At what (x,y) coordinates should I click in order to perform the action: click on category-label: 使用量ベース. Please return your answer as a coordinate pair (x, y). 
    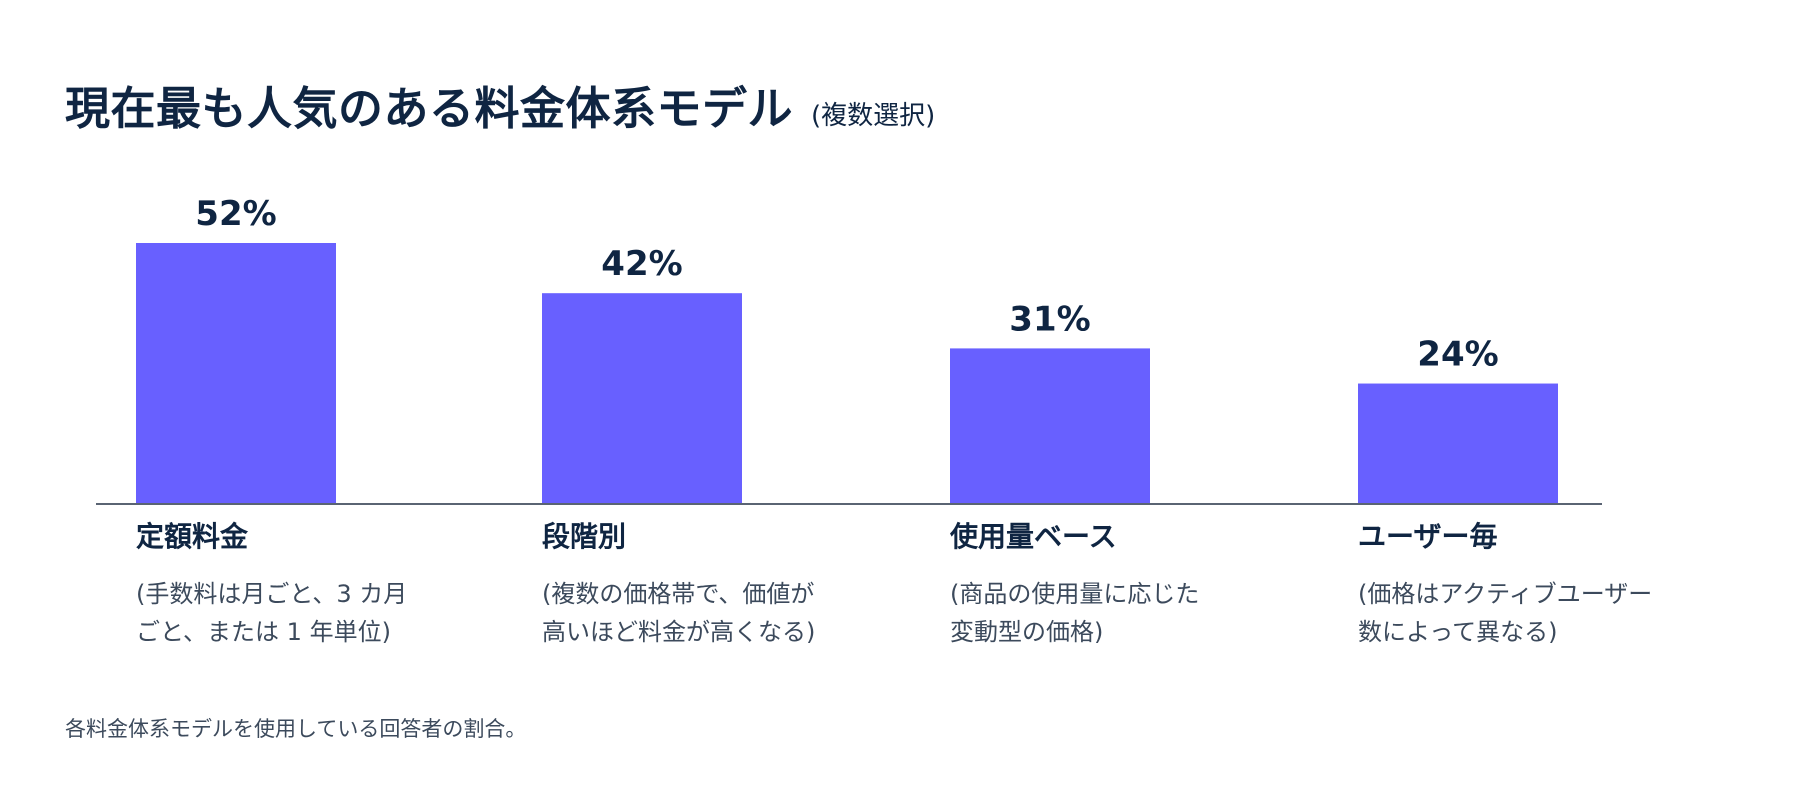
    Looking at the image, I should click on (1033, 536).